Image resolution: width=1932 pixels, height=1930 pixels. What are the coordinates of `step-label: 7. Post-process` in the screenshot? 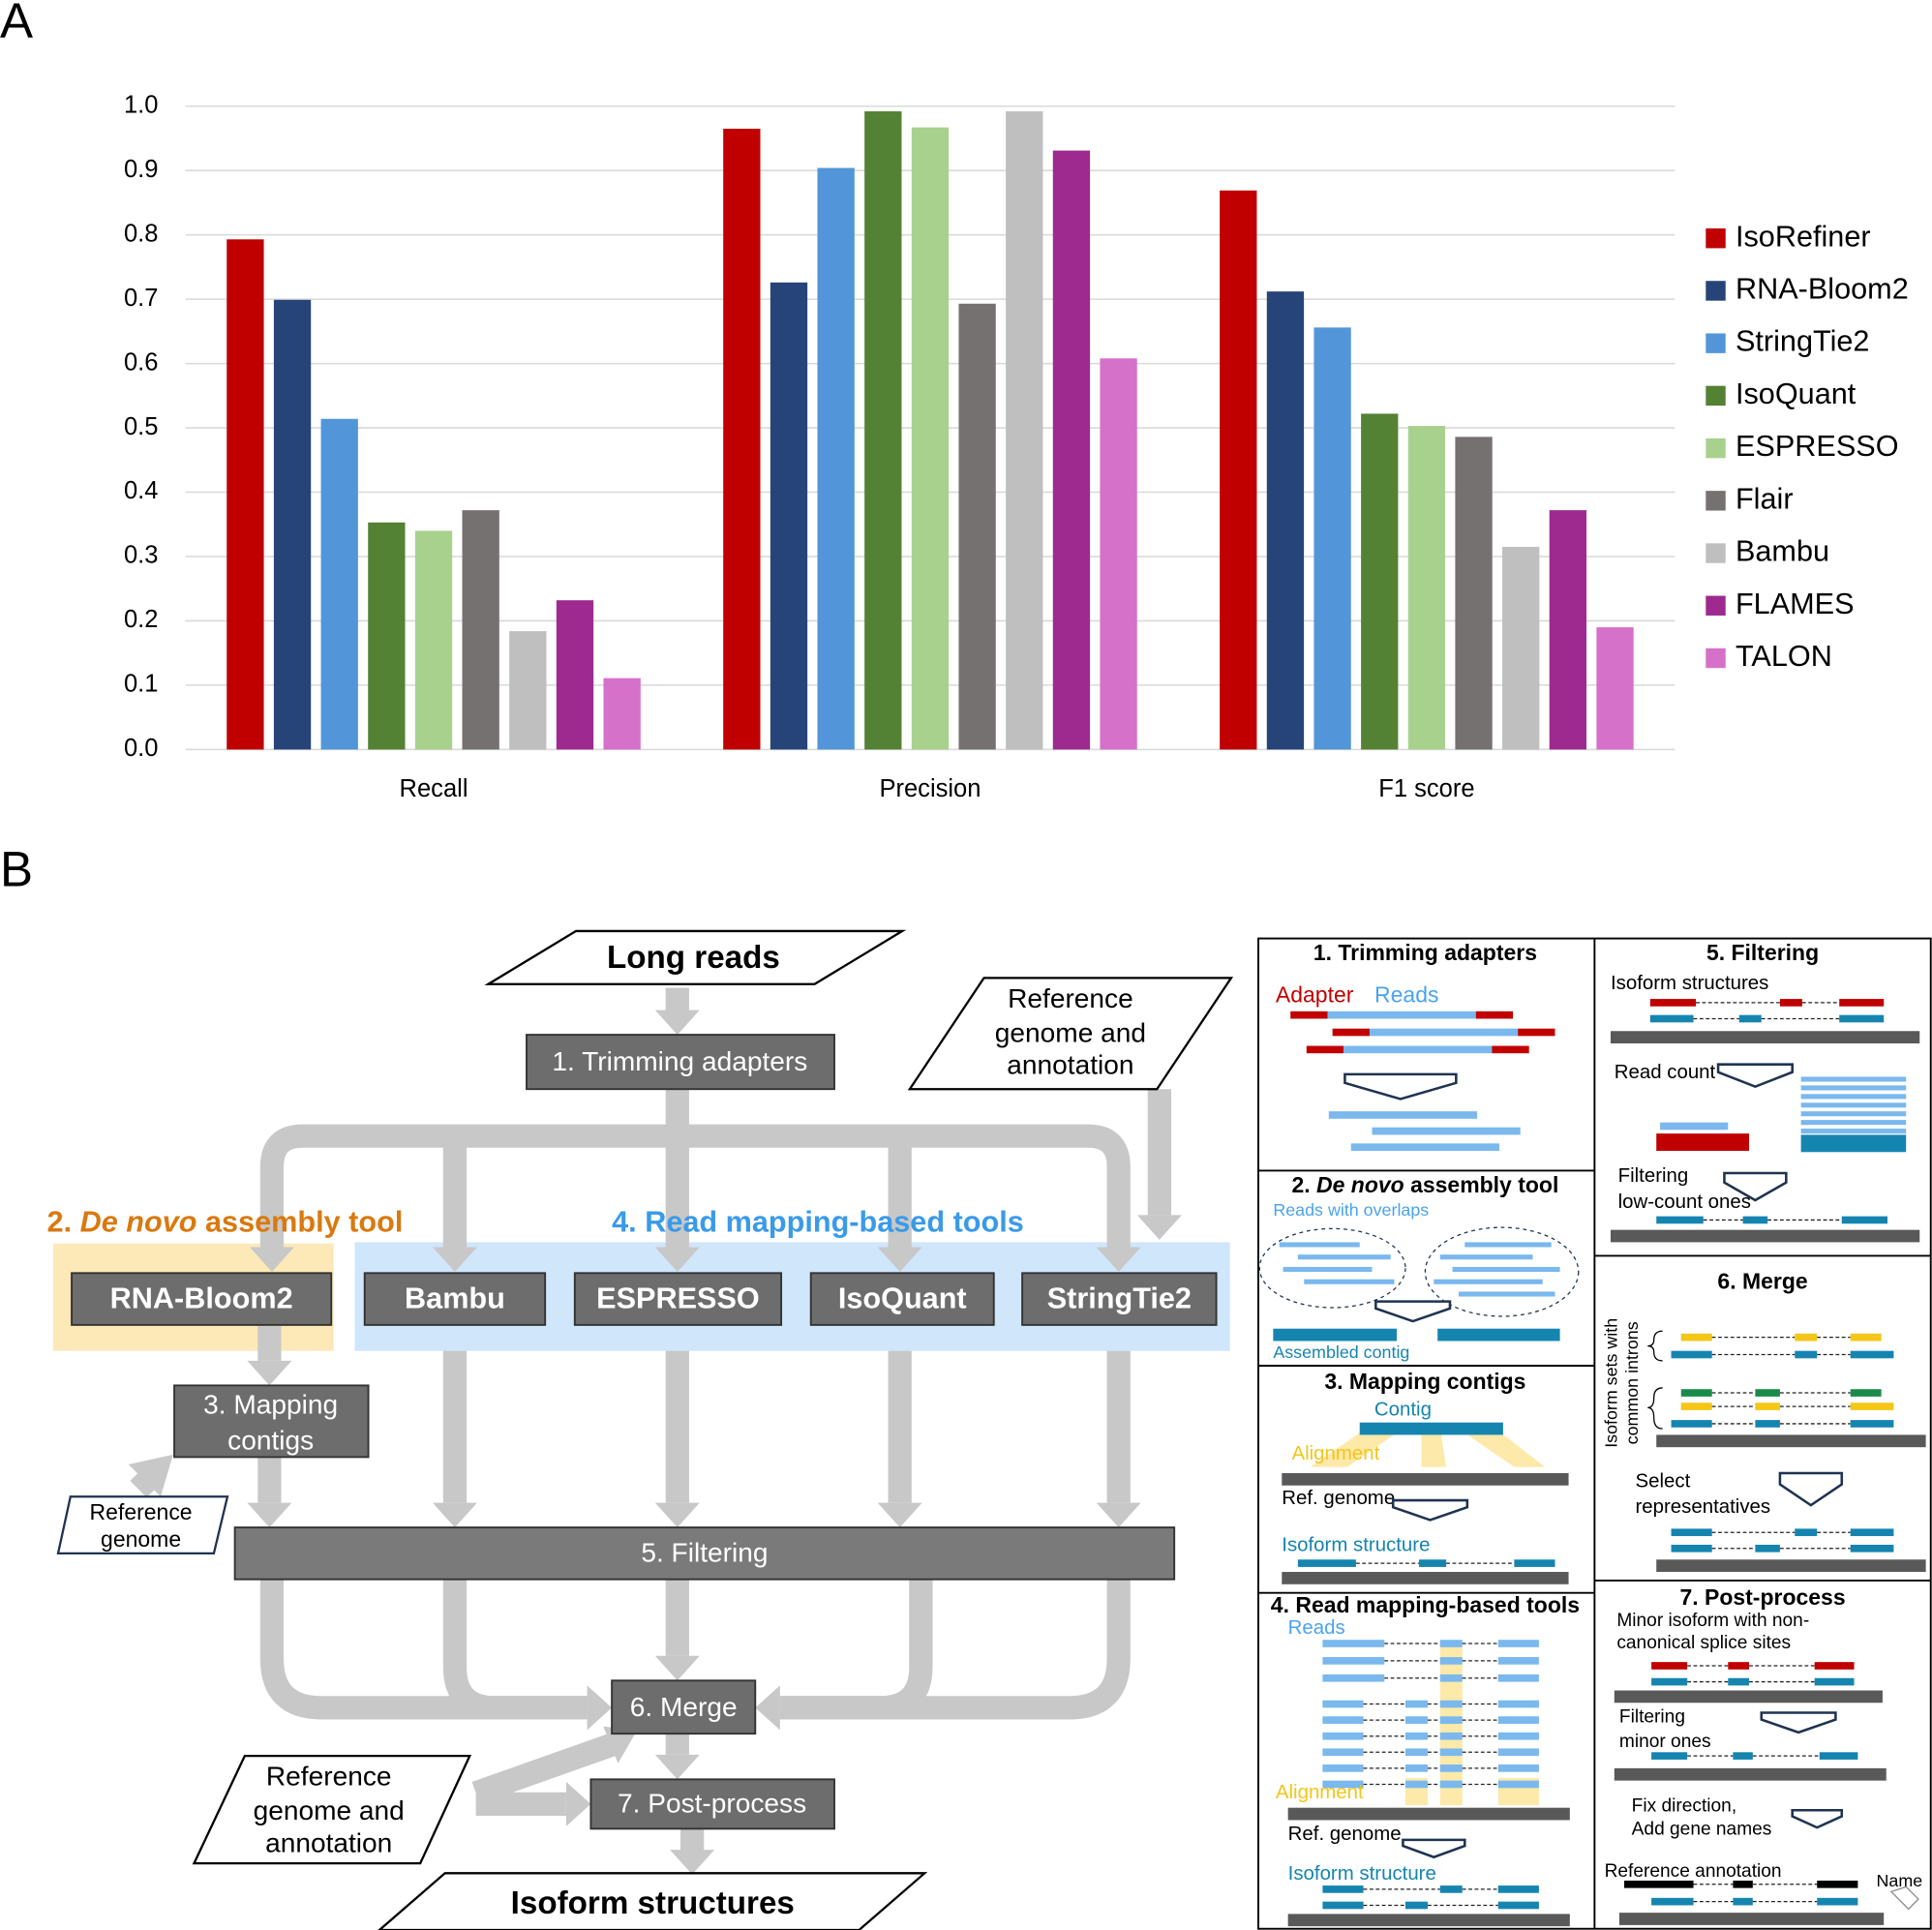 It's located at (712, 1804).